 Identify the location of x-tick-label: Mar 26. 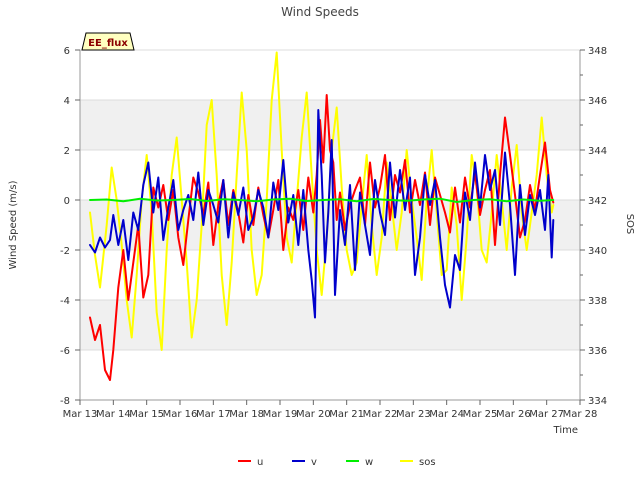
(513, 414).